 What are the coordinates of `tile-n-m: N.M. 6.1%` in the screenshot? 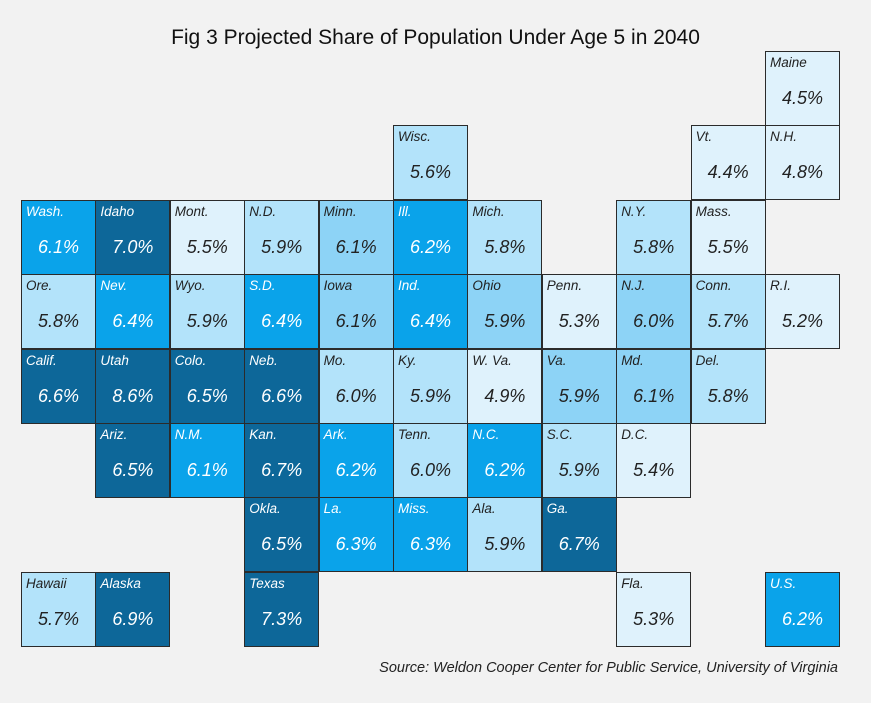 It's located at (207, 460).